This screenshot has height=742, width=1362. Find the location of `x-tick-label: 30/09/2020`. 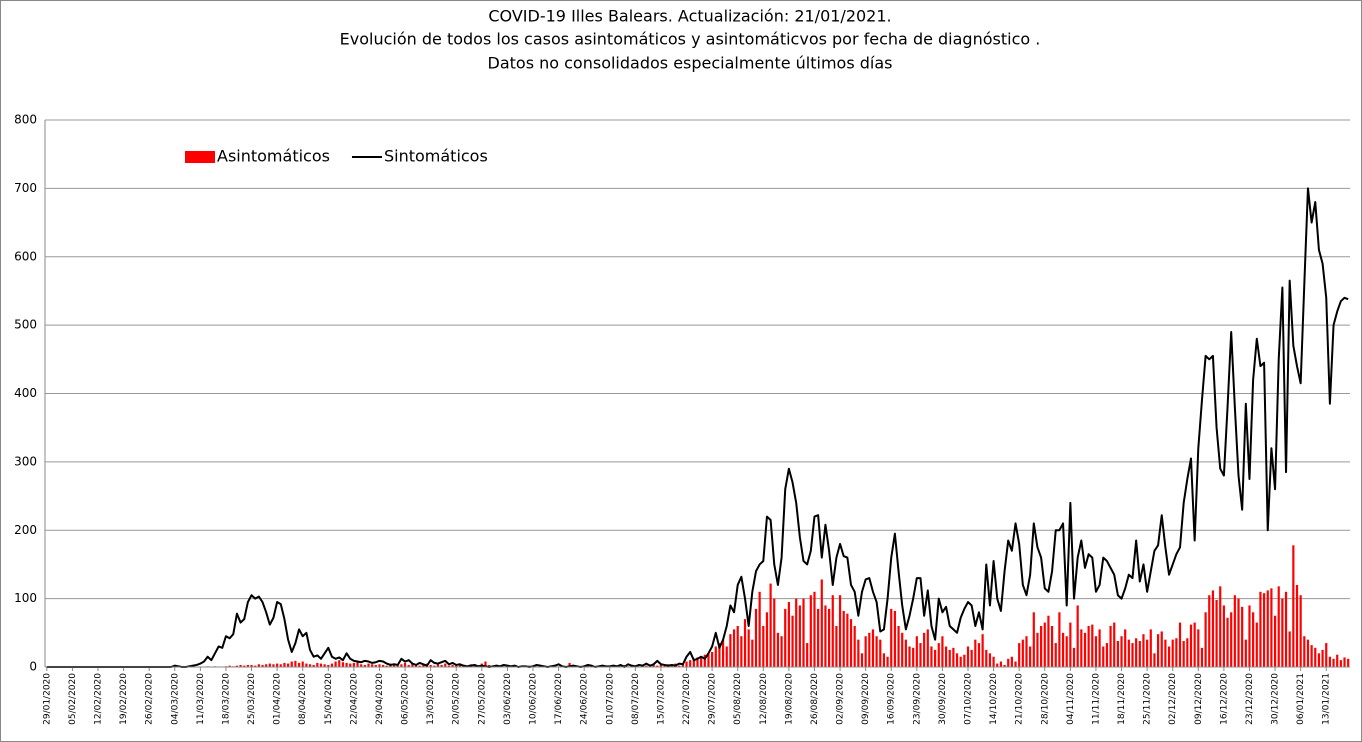

x-tick-label: 30/09/2020 is located at coordinates (943, 699).